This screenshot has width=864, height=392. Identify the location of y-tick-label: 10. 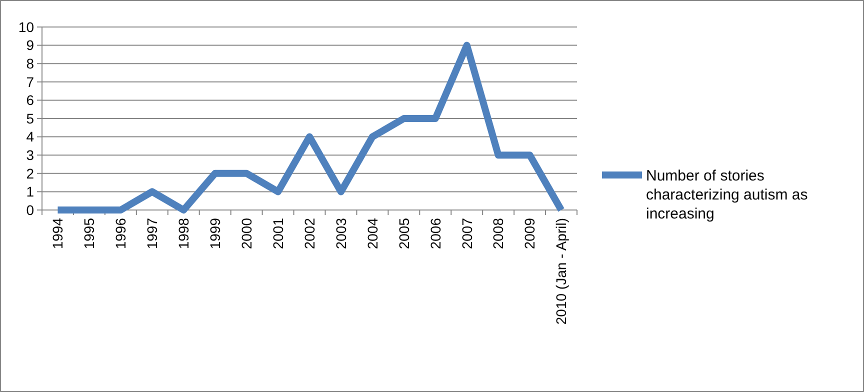
(26, 26).